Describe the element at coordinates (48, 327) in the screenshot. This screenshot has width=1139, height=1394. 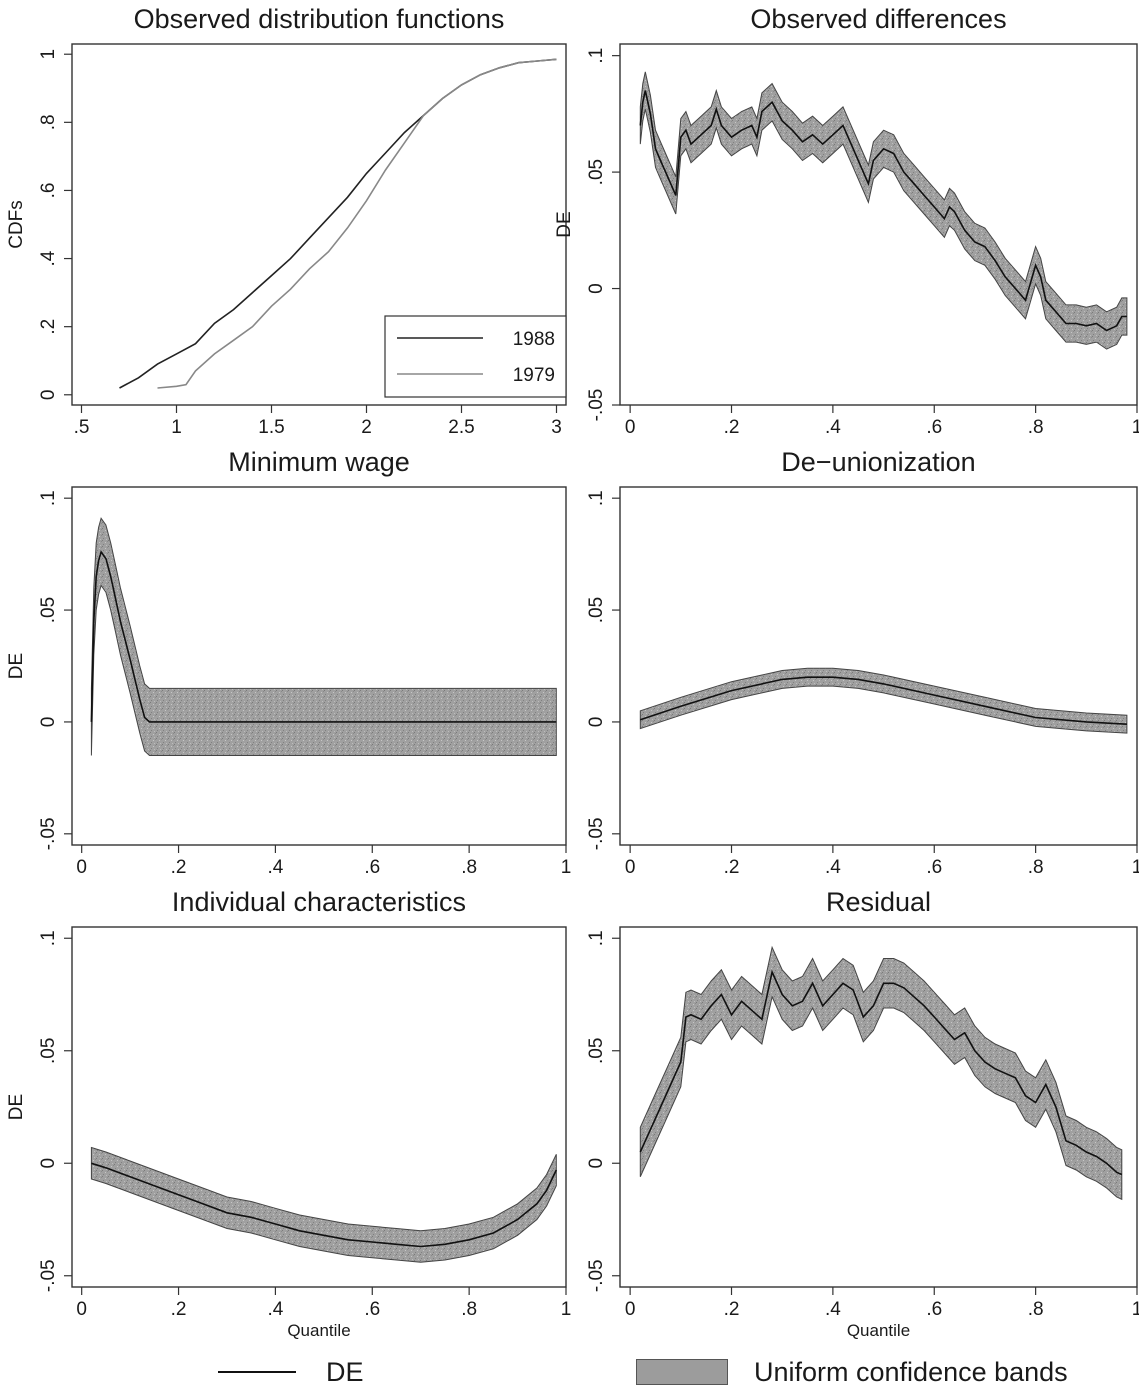
I see `y-tick-label: .2` at that location.